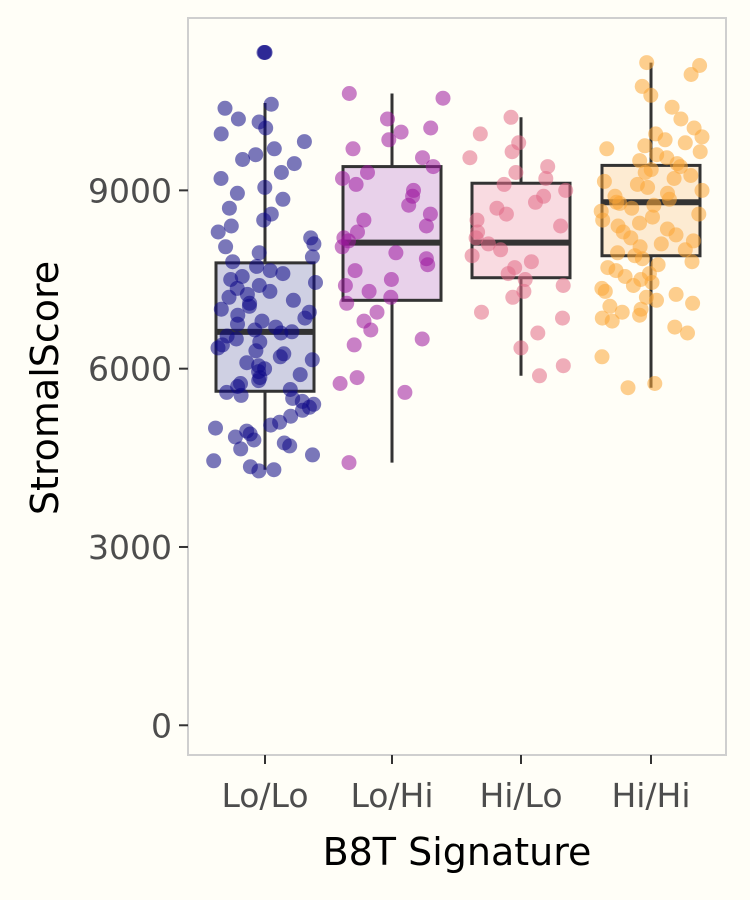  Describe the element at coordinates (130, 547) in the screenshot. I see `y-tick-label: 3000` at that location.